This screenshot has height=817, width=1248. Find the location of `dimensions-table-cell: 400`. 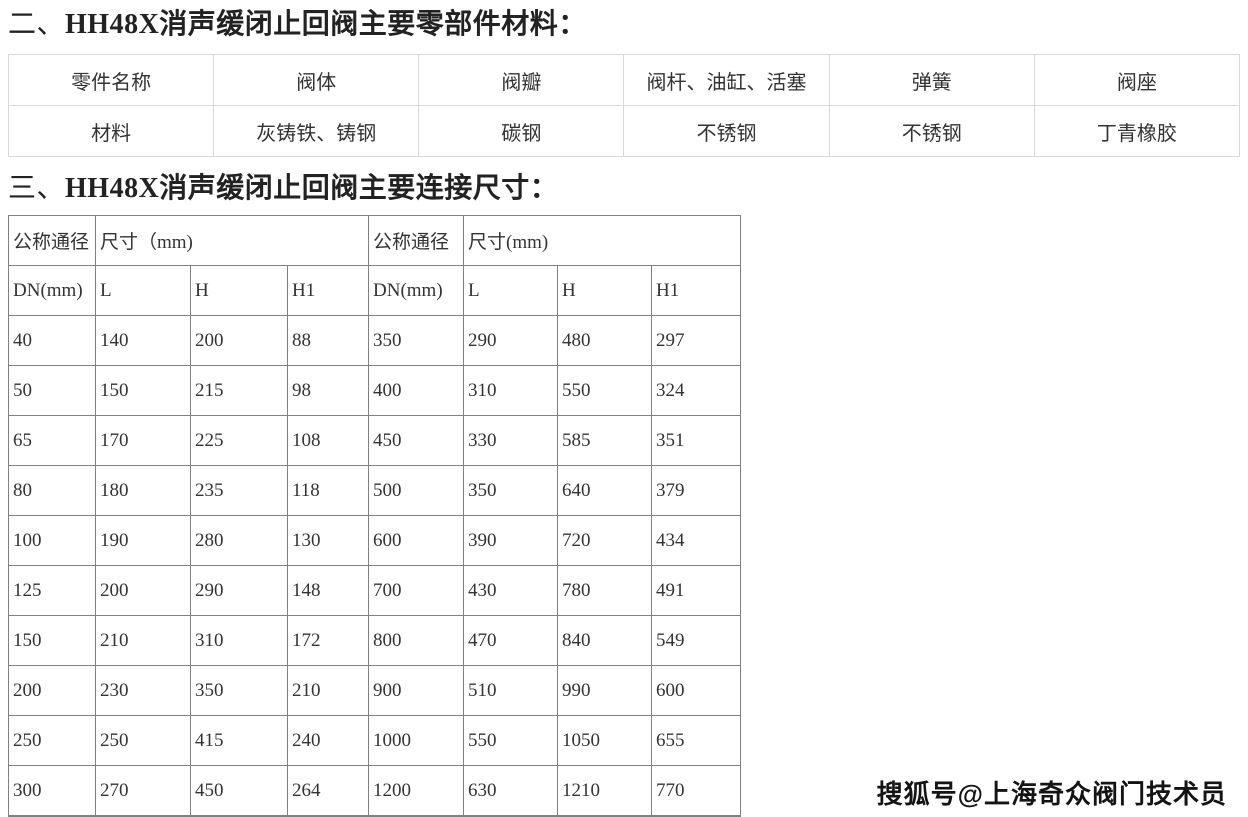

dimensions-table-cell: 400 is located at coordinates (416, 390).